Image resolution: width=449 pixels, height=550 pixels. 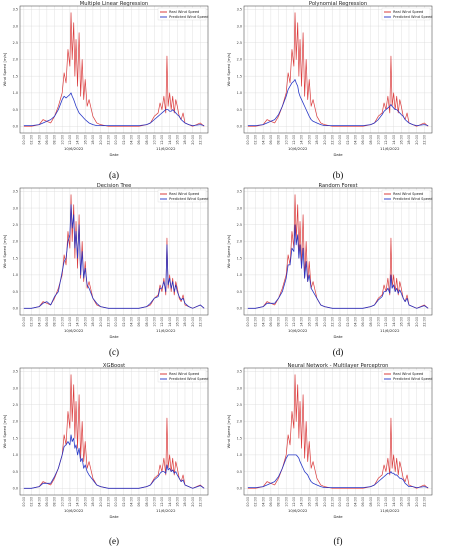 I want to click on y-tick-label: 0.0, so click(x=239, y=127).